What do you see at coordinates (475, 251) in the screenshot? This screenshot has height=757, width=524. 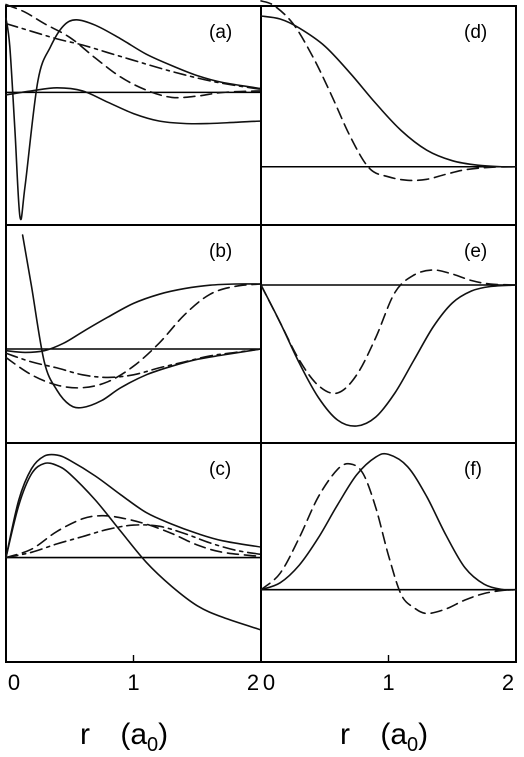 I see `panel-label: (e)` at bounding box center [475, 251].